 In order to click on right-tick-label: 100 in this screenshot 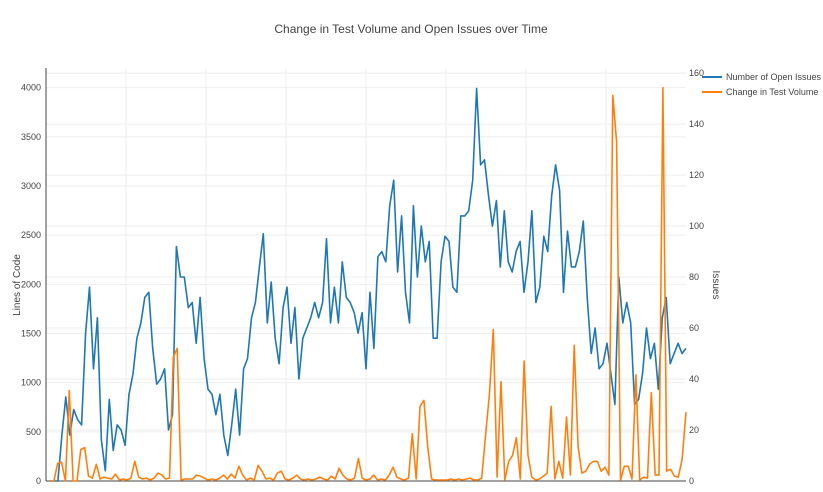, I will do `click(696, 226)`.